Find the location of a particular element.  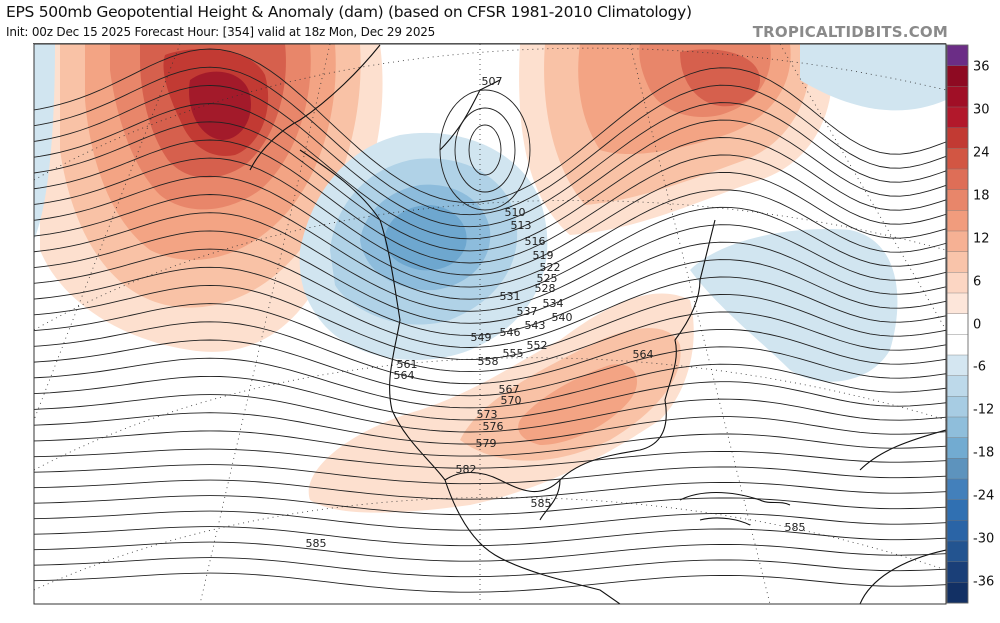

contour-label: 531 is located at coordinates (510, 296).